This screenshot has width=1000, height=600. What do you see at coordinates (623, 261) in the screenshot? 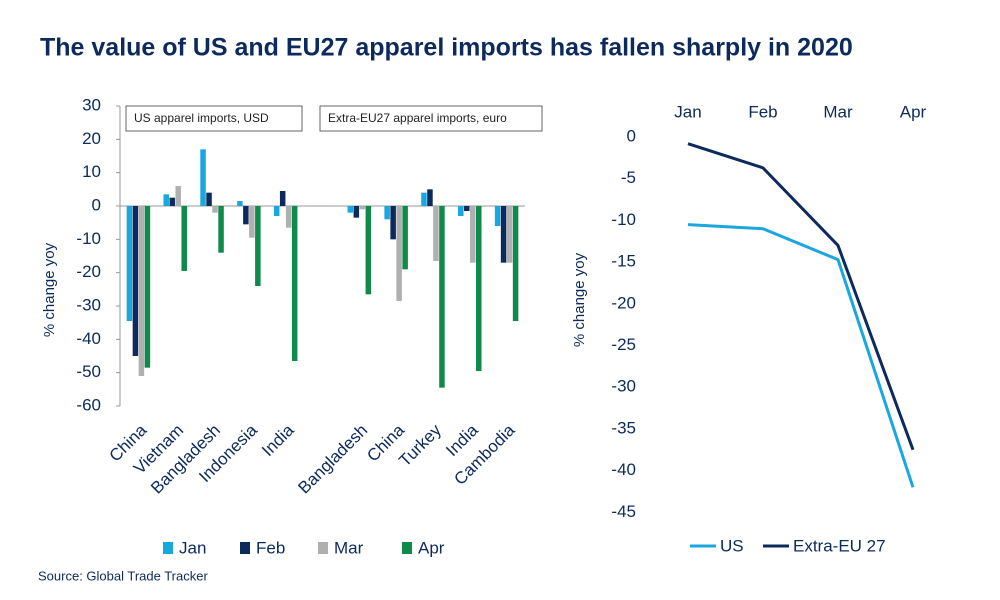
I see `y-tick-label: -15` at bounding box center [623, 261].